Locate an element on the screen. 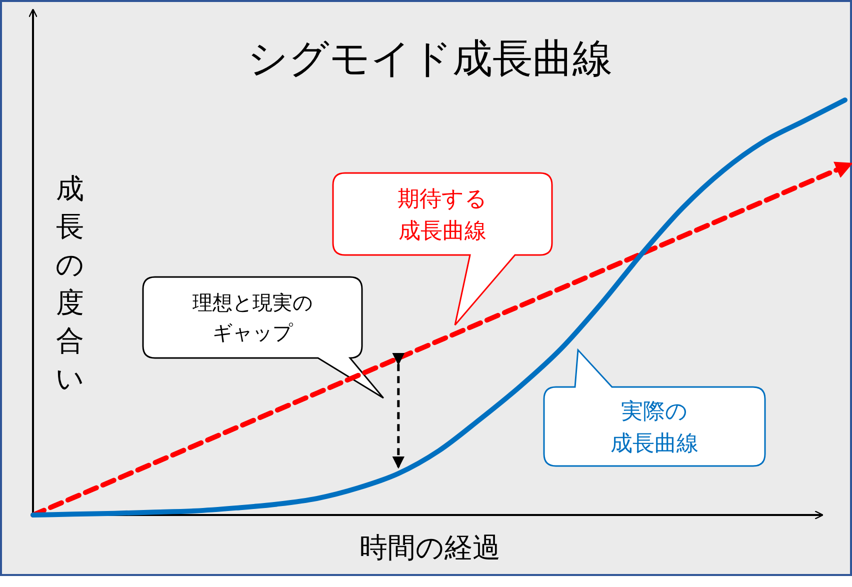 Image resolution: width=852 pixels, height=587 pixels. annotation: 理想と現実のギャップ is located at coordinates (252, 317).